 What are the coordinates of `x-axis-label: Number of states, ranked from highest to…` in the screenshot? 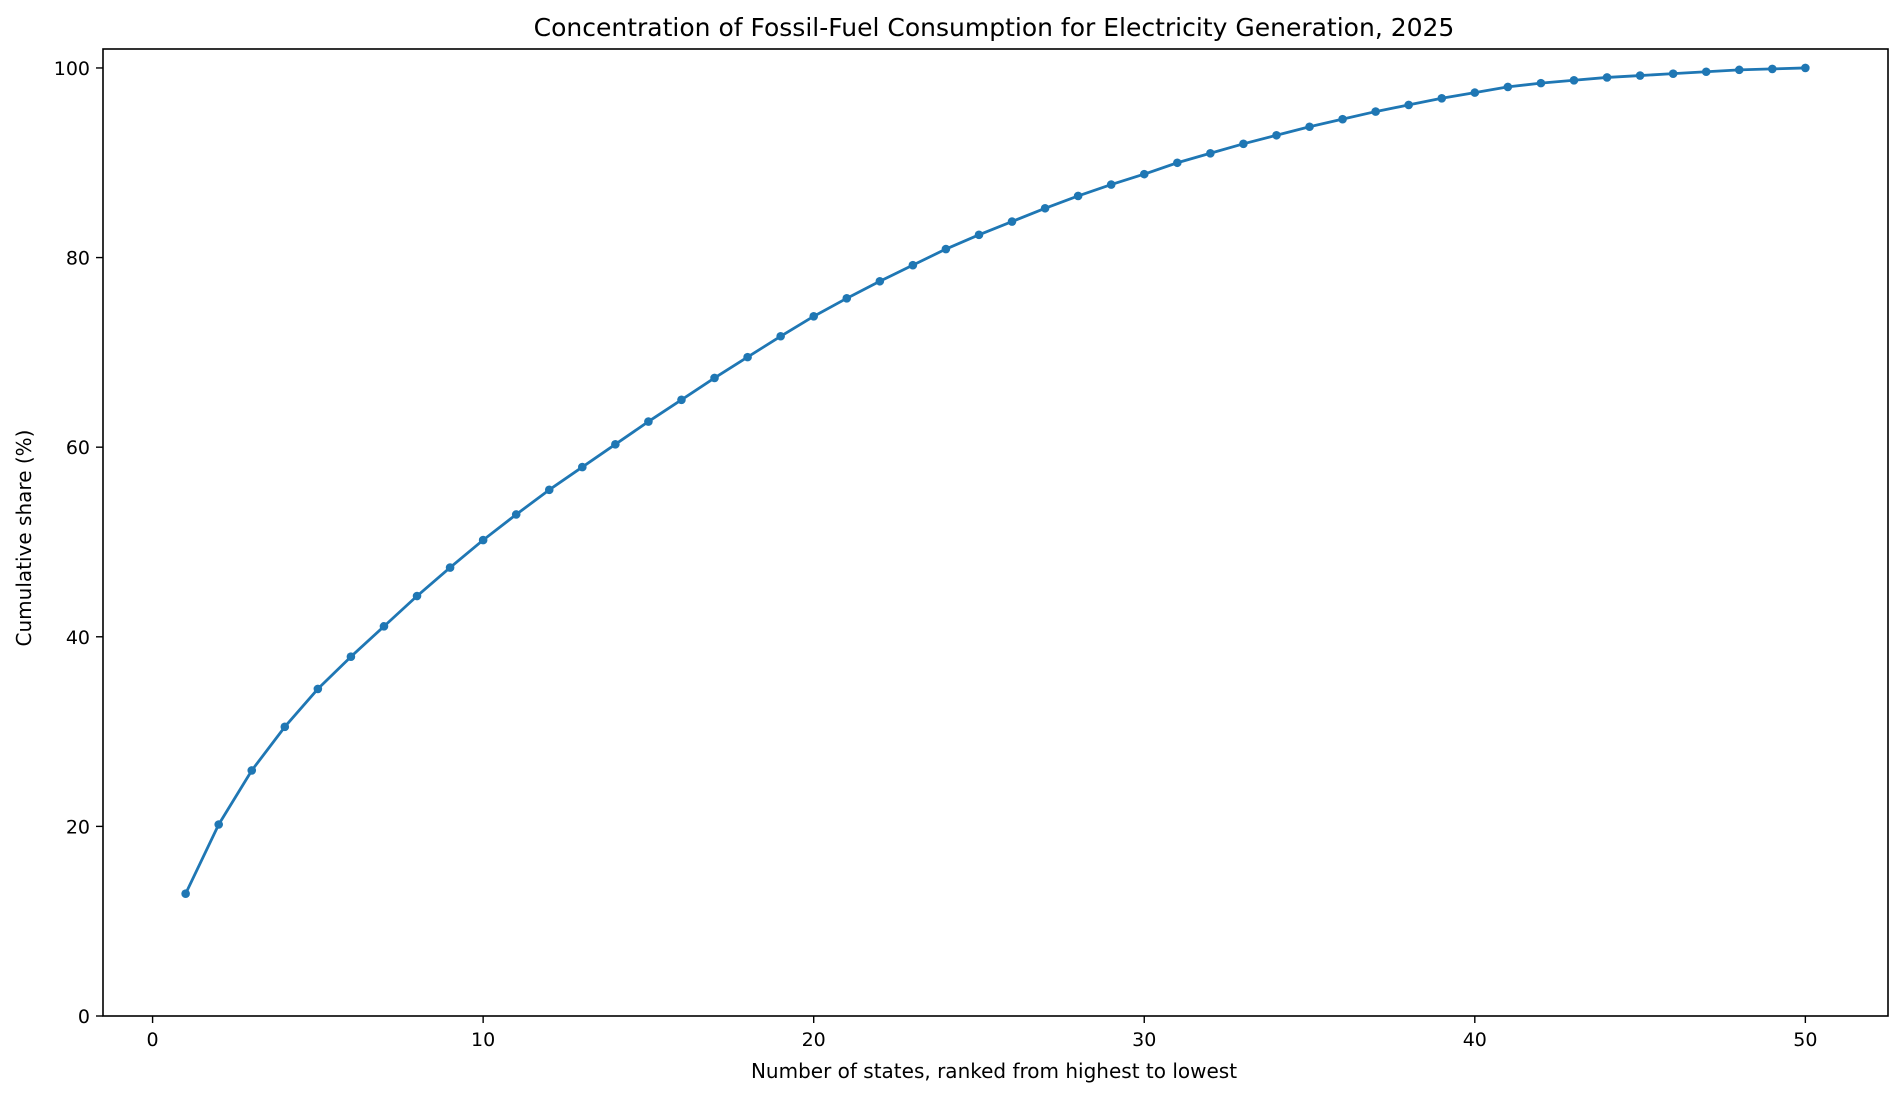 It's located at (994, 1071).